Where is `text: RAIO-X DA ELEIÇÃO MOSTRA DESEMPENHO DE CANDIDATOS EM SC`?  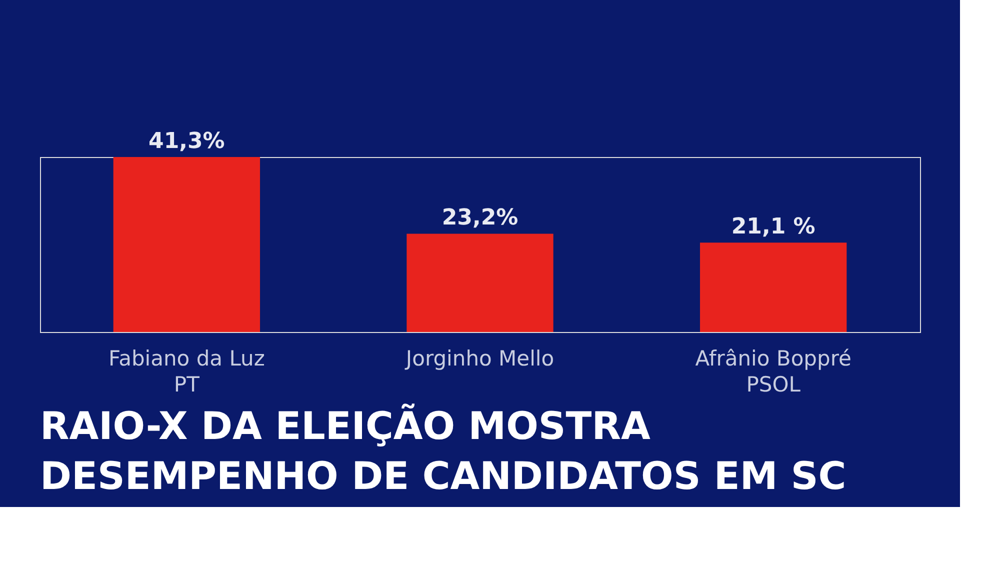 text: RAIO-X DA ELEIÇÃO MOSTRA DESEMPENHO DE CANDIDATOS EM SC is located at coordinates (443, 450).